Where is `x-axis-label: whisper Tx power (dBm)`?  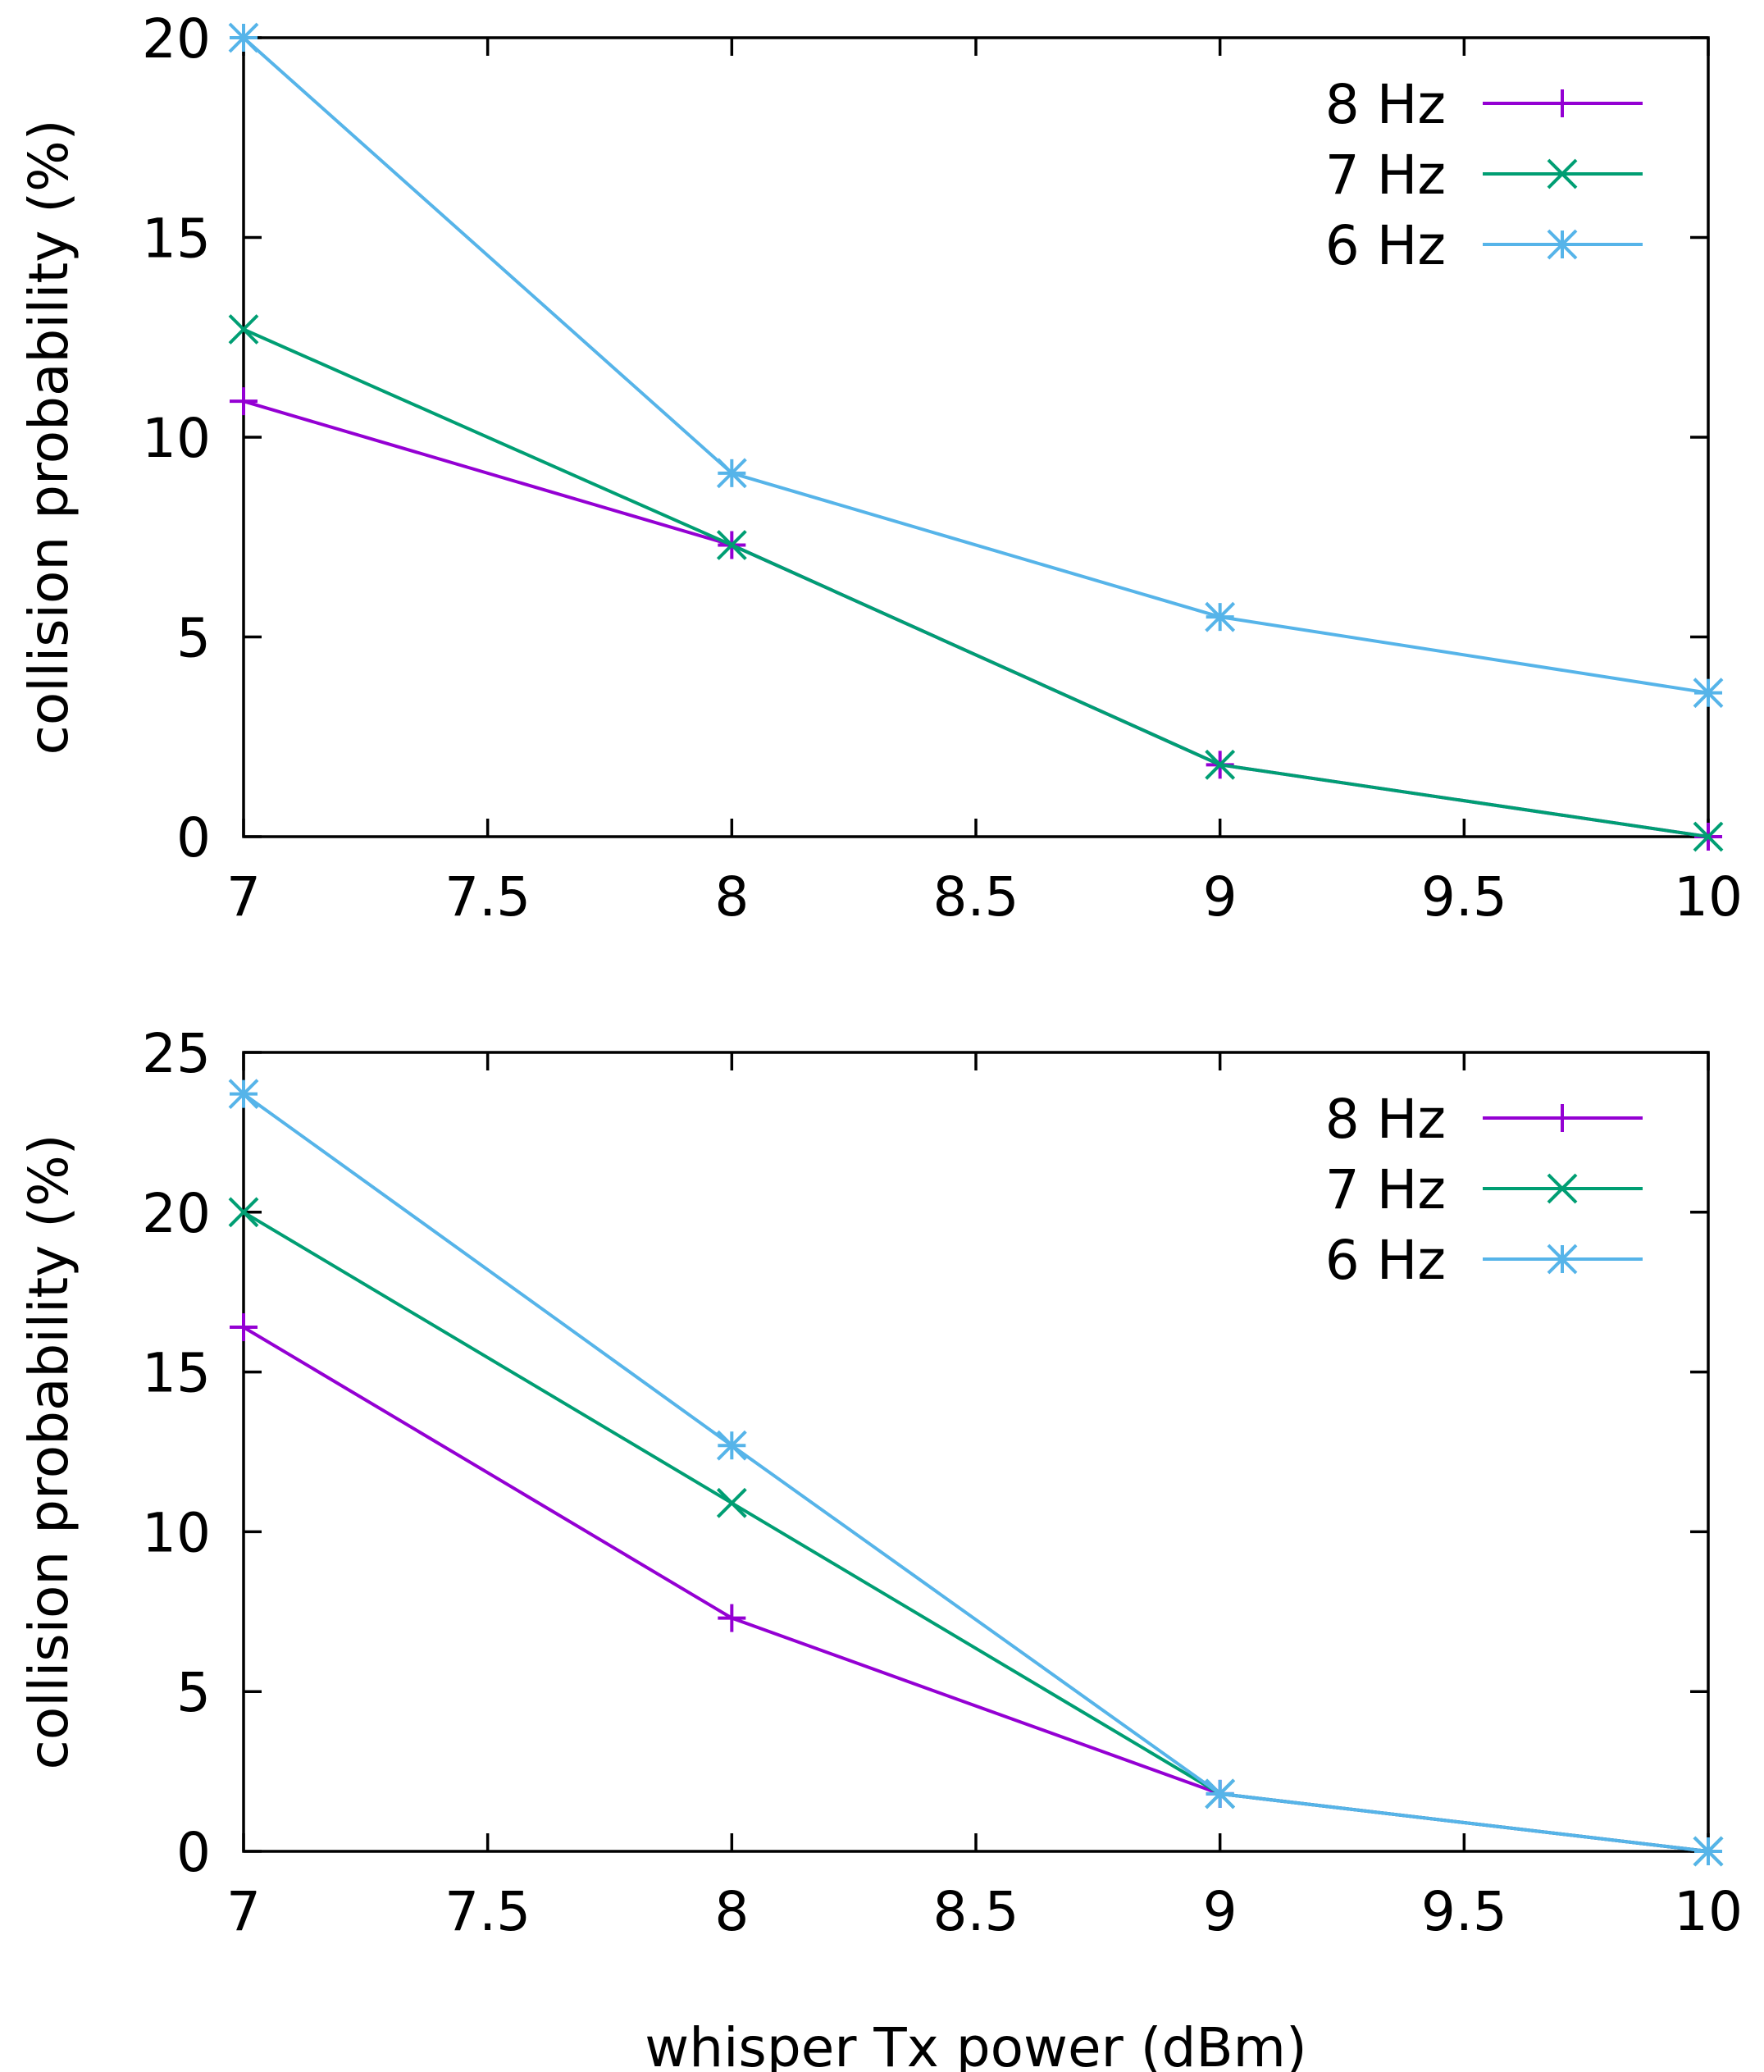
x-axis-label: whisper Tx power (dBm) is located at coordinates (976, 2044).